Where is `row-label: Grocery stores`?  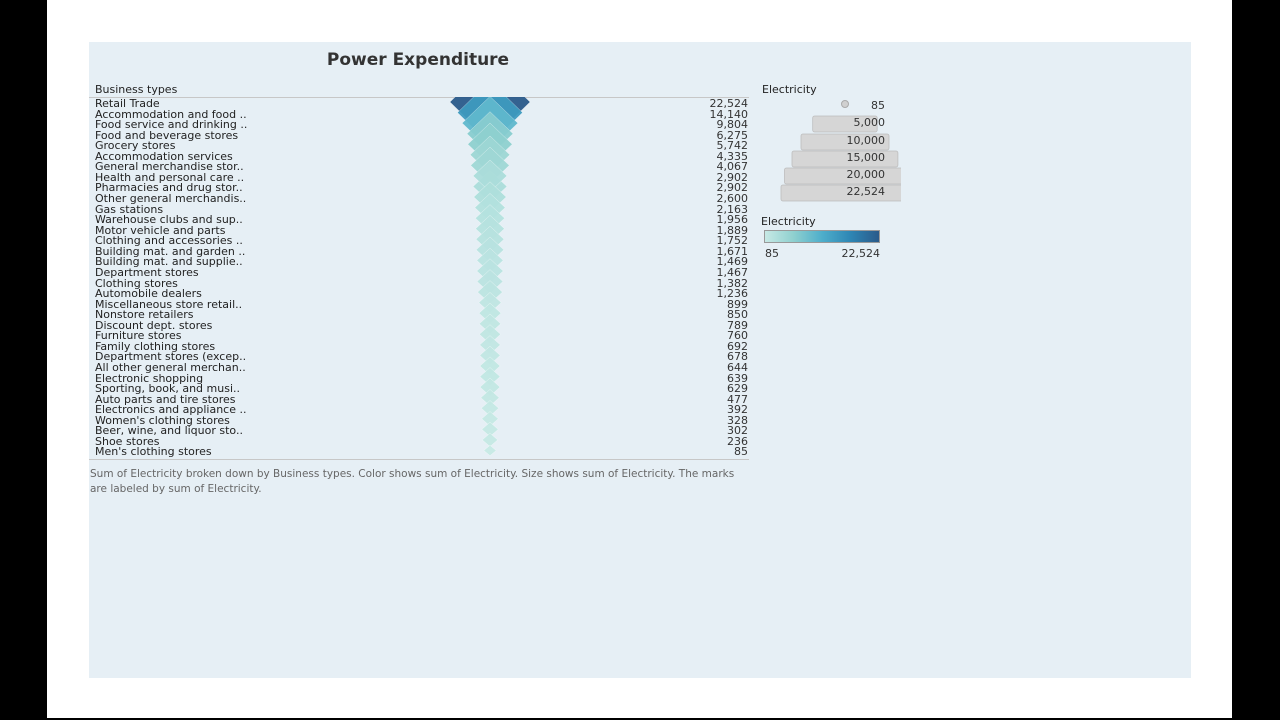 row-label: Grocery stores is located at coordinates (135, 146).